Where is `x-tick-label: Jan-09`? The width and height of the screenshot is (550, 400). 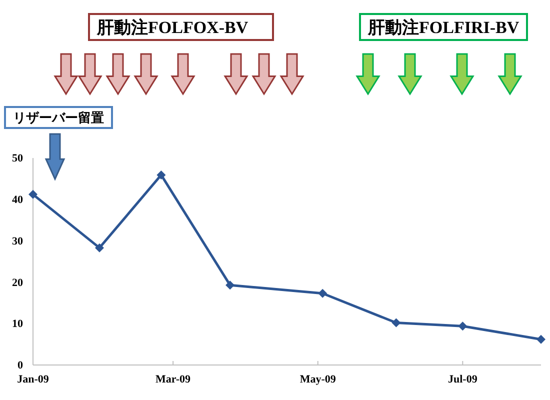
x-tick-label: Jan-09 is located at coordinates (33, 380).